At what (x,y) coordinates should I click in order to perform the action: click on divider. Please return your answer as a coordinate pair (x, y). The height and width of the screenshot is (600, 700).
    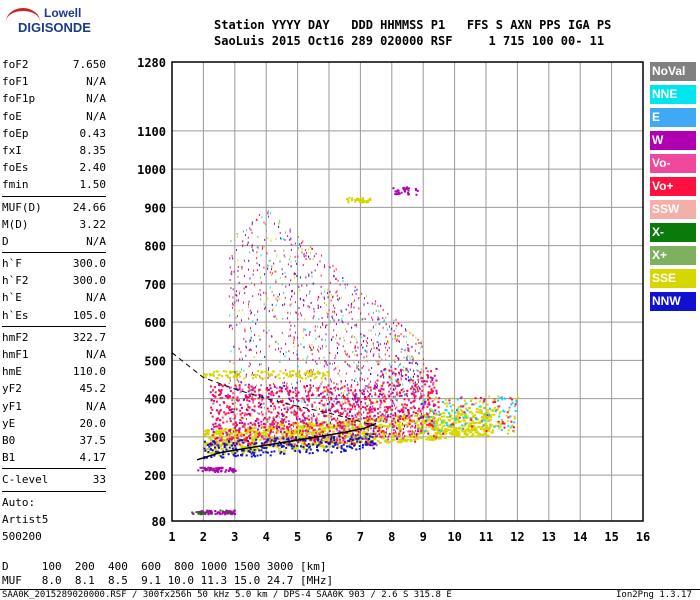
    Looking at the image, I should click on (54, 491).